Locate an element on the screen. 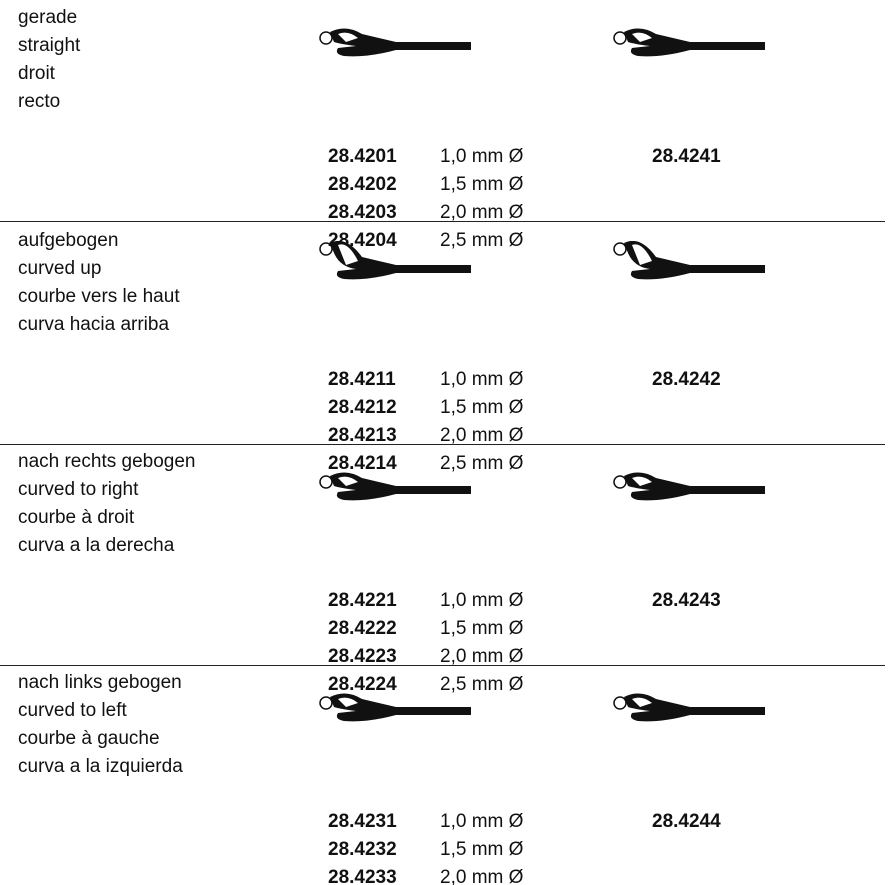 This screenshot has width=890, height=885. row-label: straight is located at coordinates (49, 45).